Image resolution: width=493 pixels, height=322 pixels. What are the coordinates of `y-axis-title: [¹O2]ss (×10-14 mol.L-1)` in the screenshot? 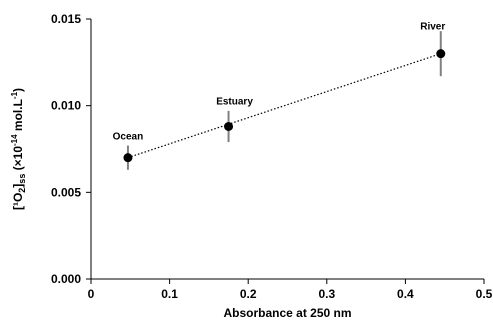 It's located at (18, 149).